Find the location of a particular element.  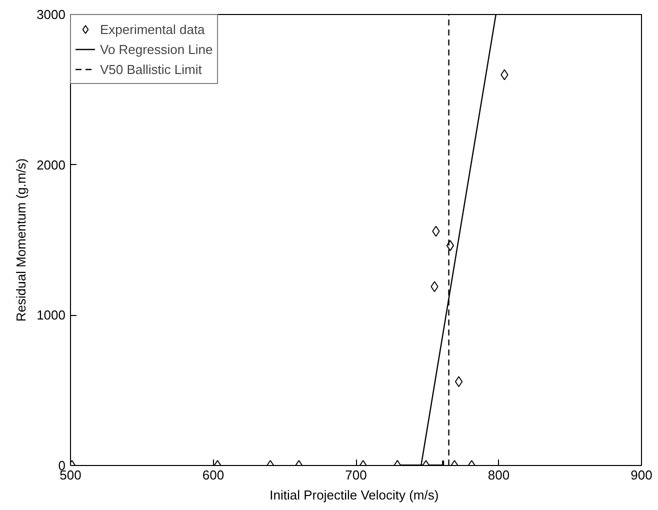

y-axis-title: Residual Momentum (g.m/s) is located at coordinates (21, 240).